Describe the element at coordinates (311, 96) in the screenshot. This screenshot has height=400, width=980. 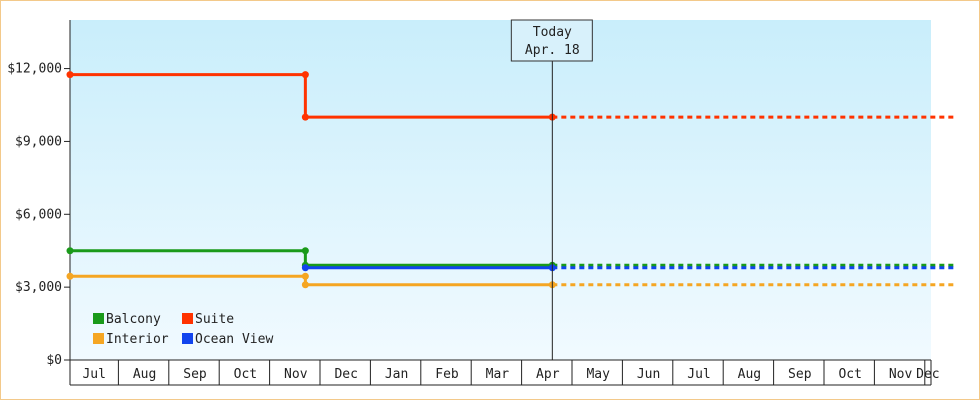
I see `series-line-suite` at that location.